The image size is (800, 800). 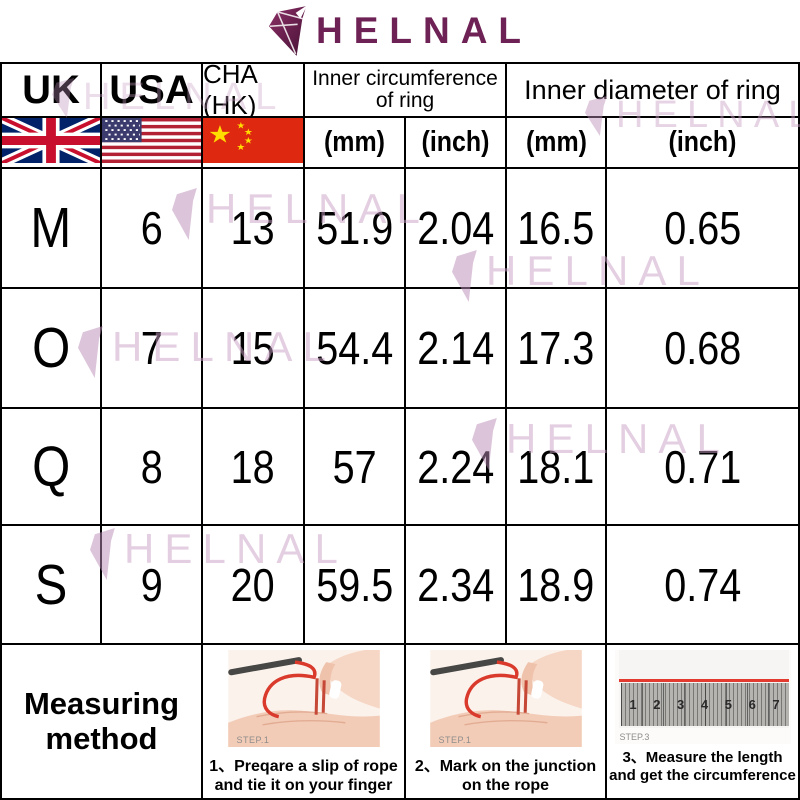 What do you see at coordinates (557, 467) in the screenshot?
I see `table-row-cell: 18.1` at bounding box center [557, 467].